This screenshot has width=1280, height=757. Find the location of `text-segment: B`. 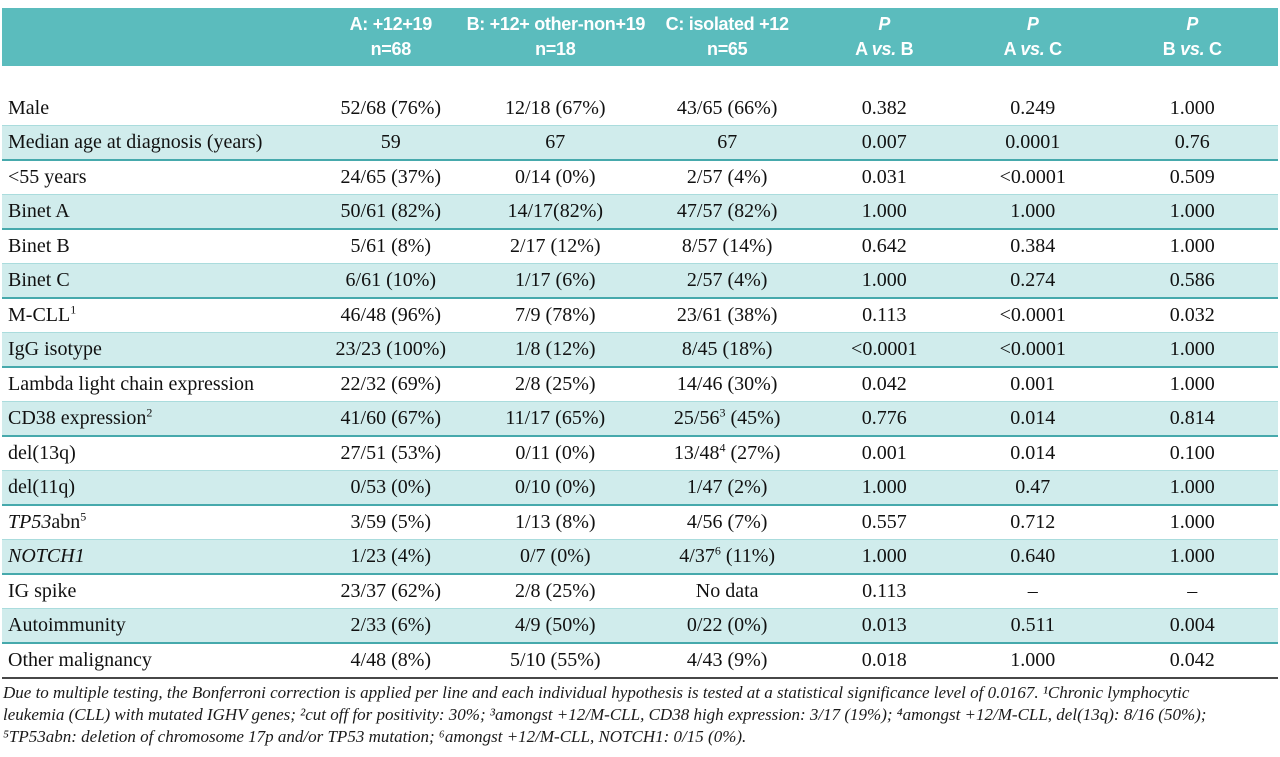

text-segment: B is located at coordinates (1171, 48).